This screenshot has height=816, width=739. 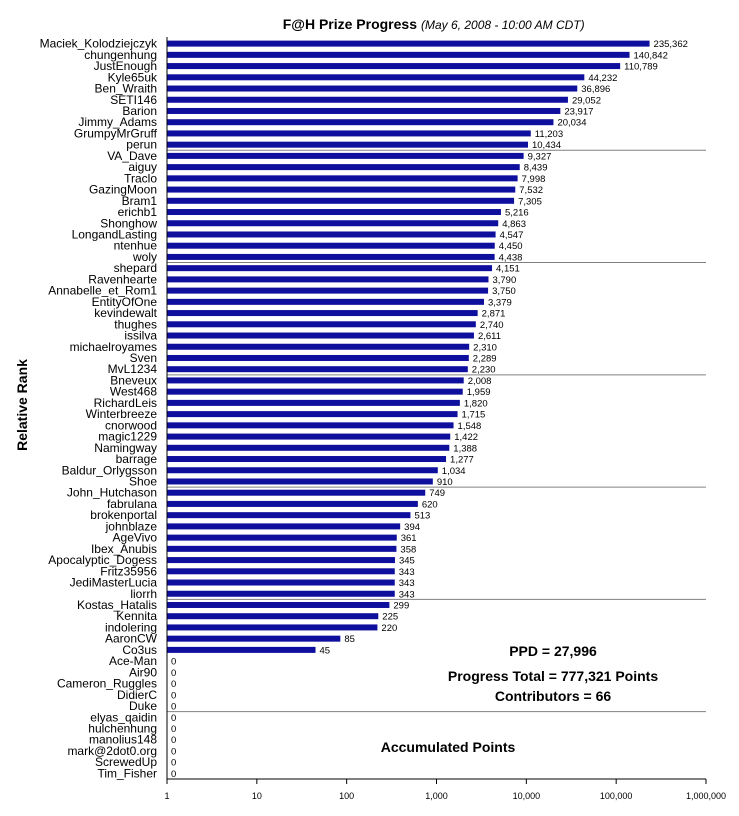 I want to click on value-label: 620, so click(x=430, y=504).